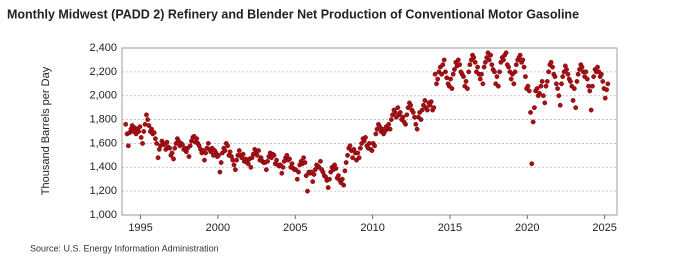 This screenshot has width=675, height=275. Describe the element at coordinates (450, 228) in the screenshot. I see `x-tick-label: 2015` at that location.